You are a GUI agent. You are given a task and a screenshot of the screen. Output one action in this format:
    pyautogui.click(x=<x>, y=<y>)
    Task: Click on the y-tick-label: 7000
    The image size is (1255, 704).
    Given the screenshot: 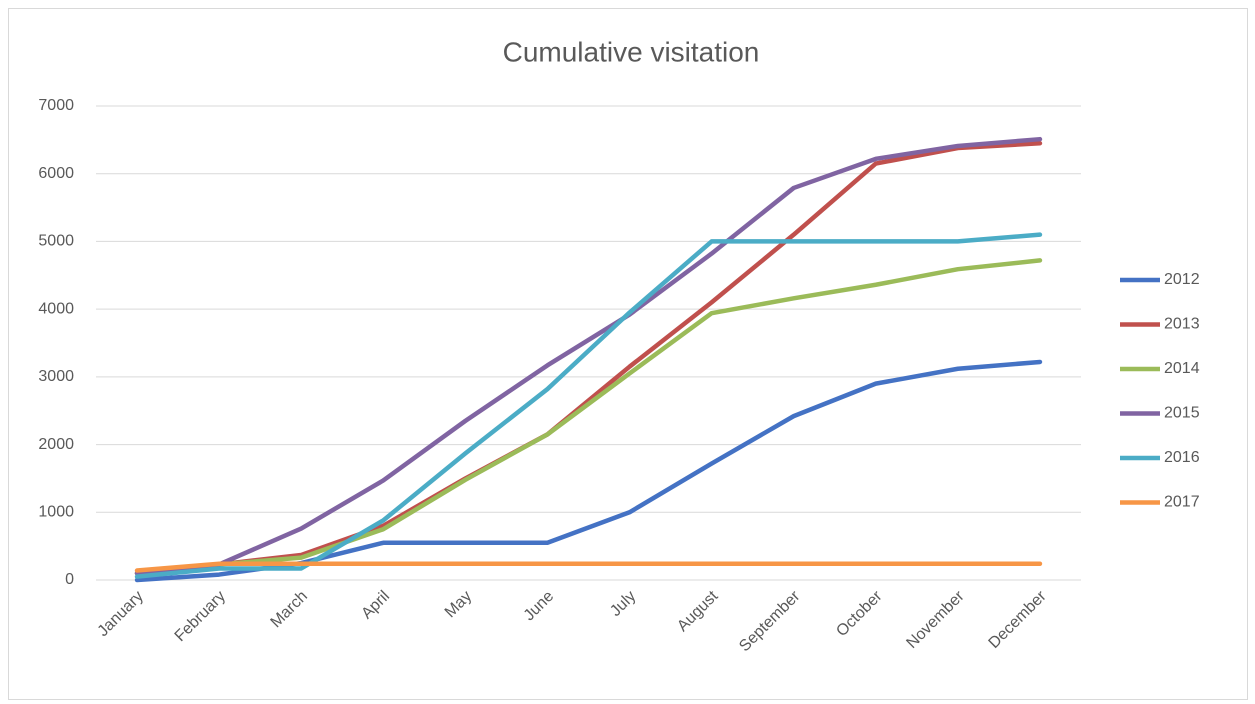 What is the action you would take?
    pyautogui.click(x=56, y=105)
    